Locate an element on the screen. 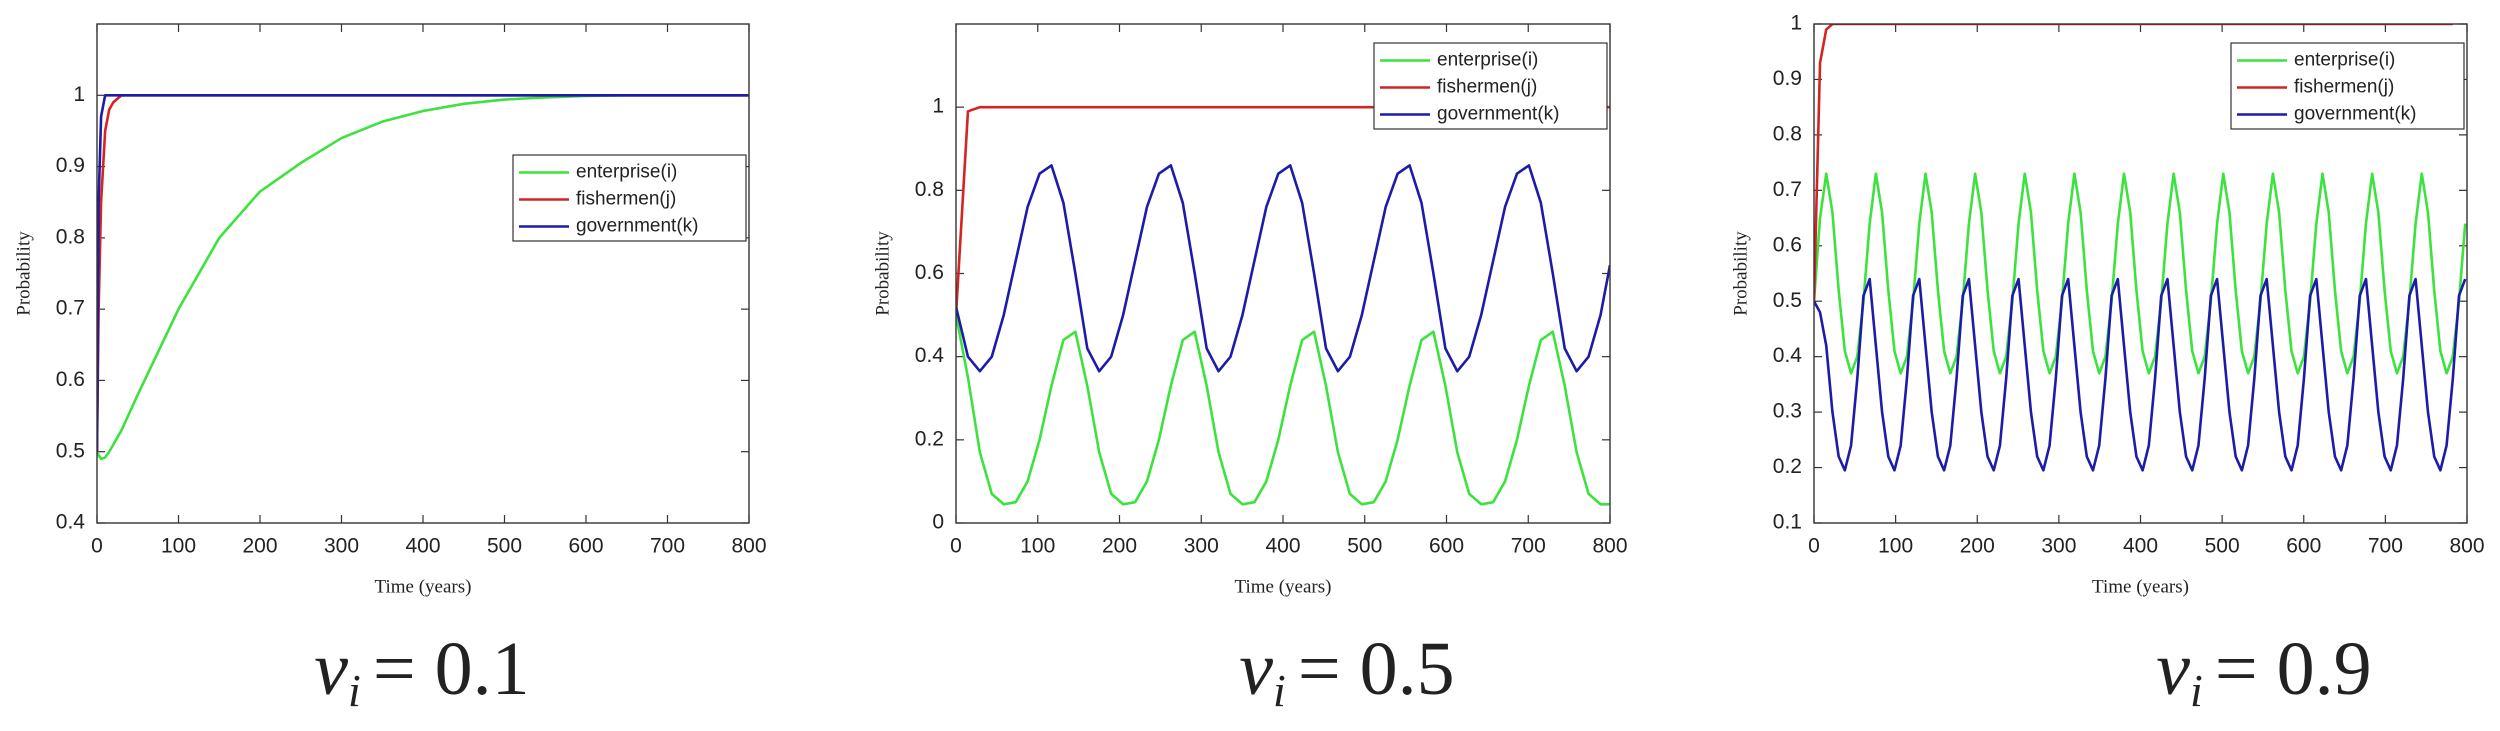  caption: vi = 0.5 is located at coordinates (1346, 671).